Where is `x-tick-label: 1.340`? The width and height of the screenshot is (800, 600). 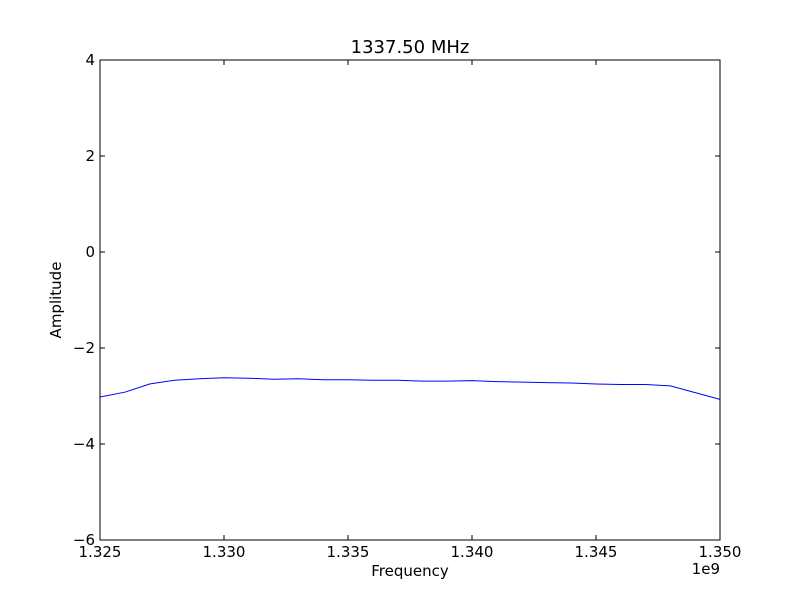 x-tick-label: 1.340 is located at coordinates (472, 552).